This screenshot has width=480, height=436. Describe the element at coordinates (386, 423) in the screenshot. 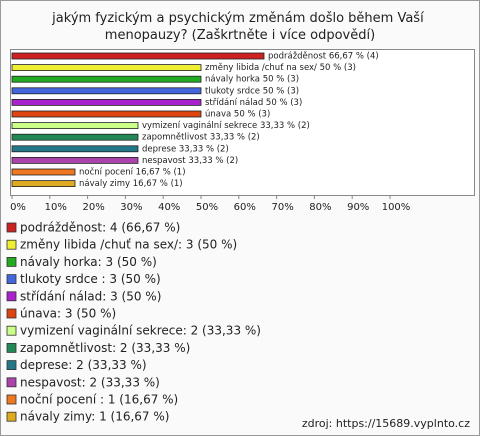

I see `source: zdroj: https://15689.vyplnto.cz` at that location.